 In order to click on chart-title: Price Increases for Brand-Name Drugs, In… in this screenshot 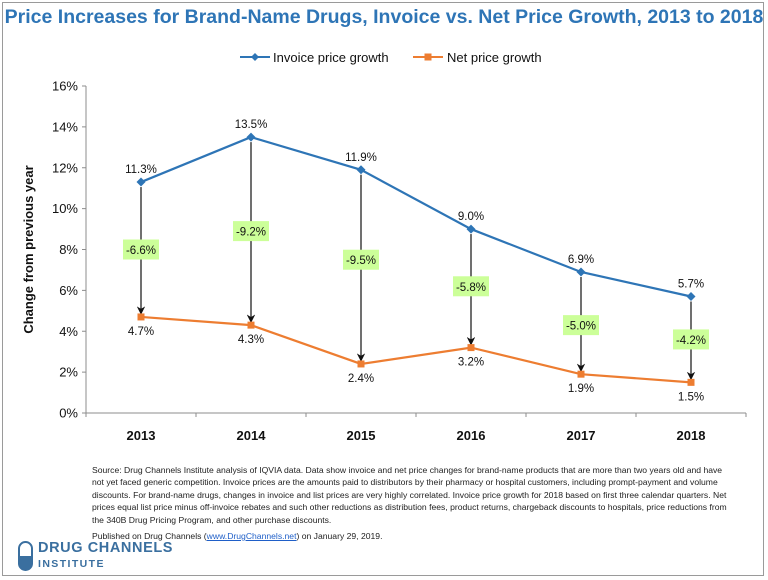, I will do `click(384, 17)`.